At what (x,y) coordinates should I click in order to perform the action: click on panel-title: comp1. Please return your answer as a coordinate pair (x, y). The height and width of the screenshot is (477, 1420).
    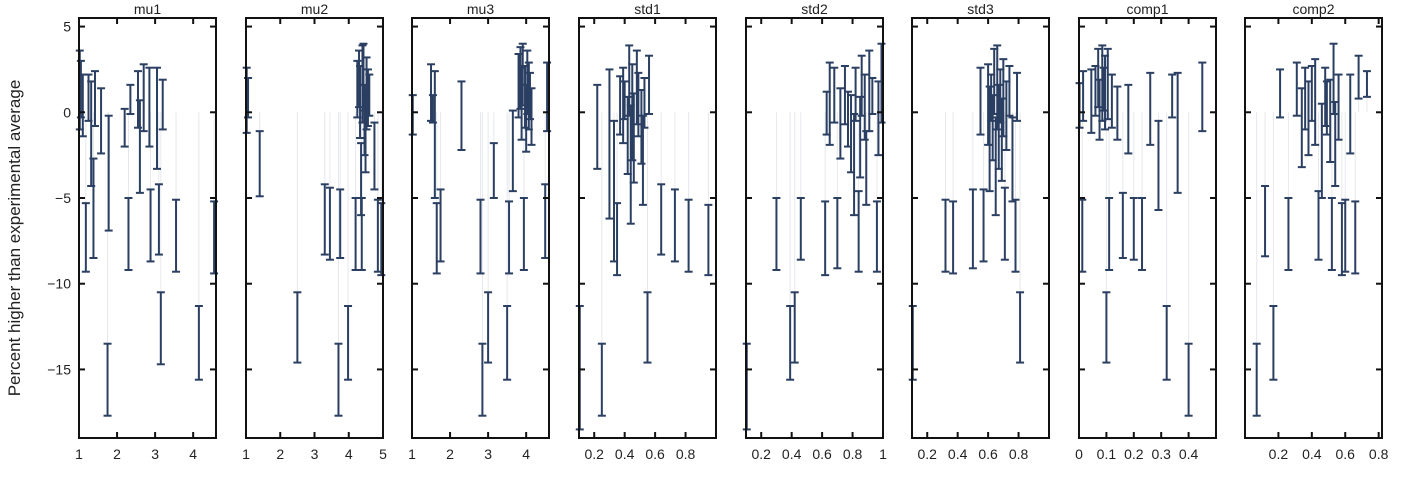
    Looking at the image, I should click on (1147, 9).